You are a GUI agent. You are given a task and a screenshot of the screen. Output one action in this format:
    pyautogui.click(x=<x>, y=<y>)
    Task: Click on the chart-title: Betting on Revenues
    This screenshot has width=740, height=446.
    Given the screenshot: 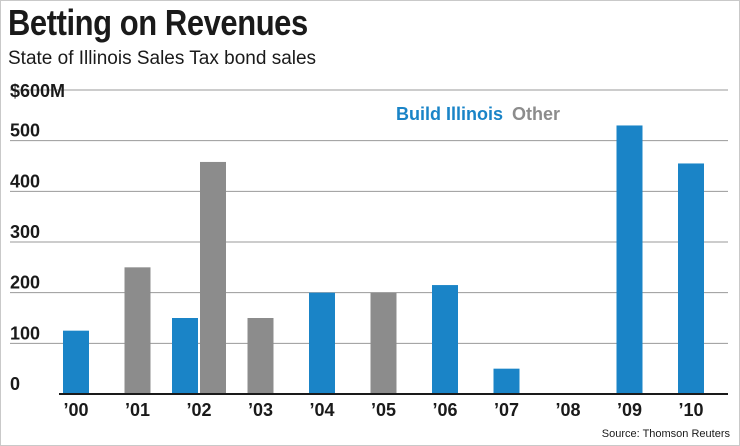 What is the action you would take?
    pyautogui.click(x=158, y=22)
    